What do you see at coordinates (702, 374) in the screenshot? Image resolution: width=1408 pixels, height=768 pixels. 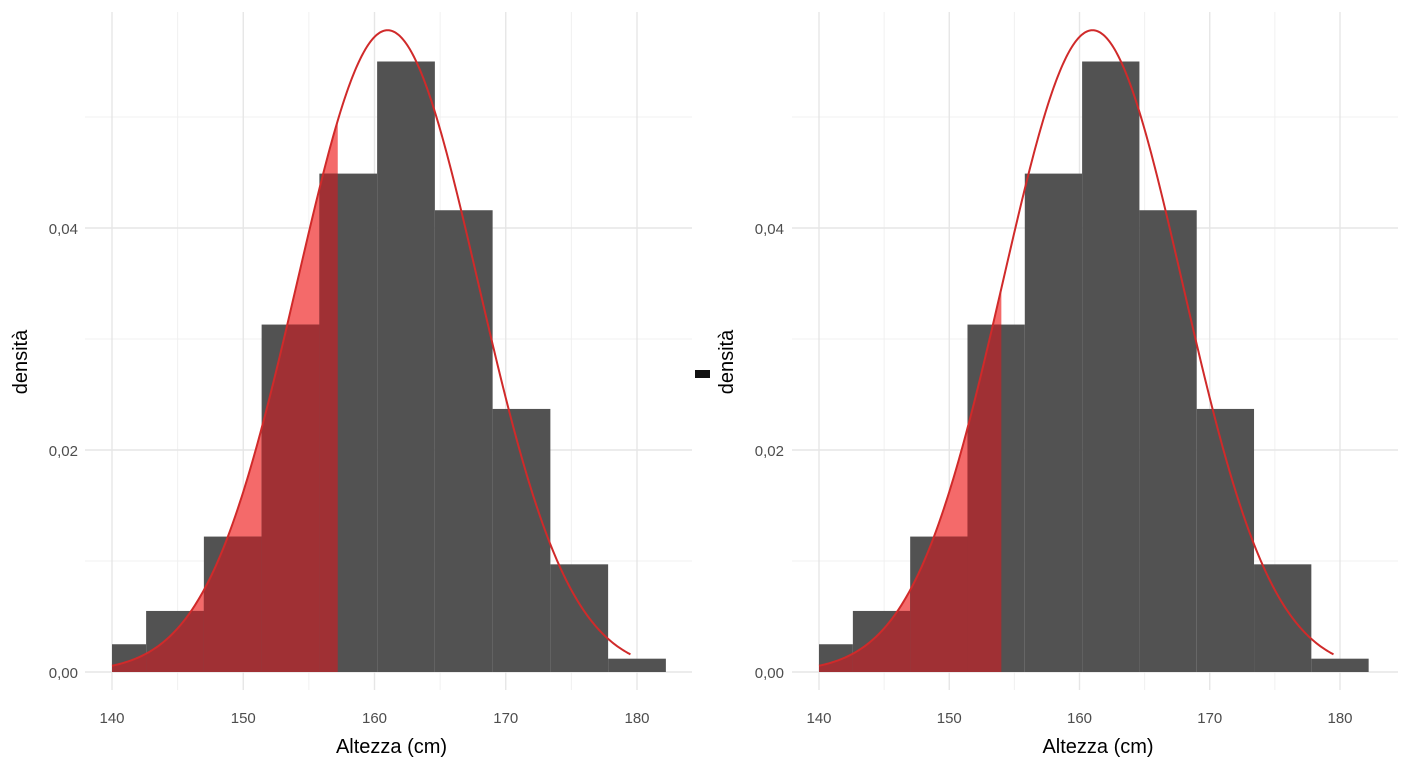 I see `axis-label-marker` at bounding box center [702, 374].